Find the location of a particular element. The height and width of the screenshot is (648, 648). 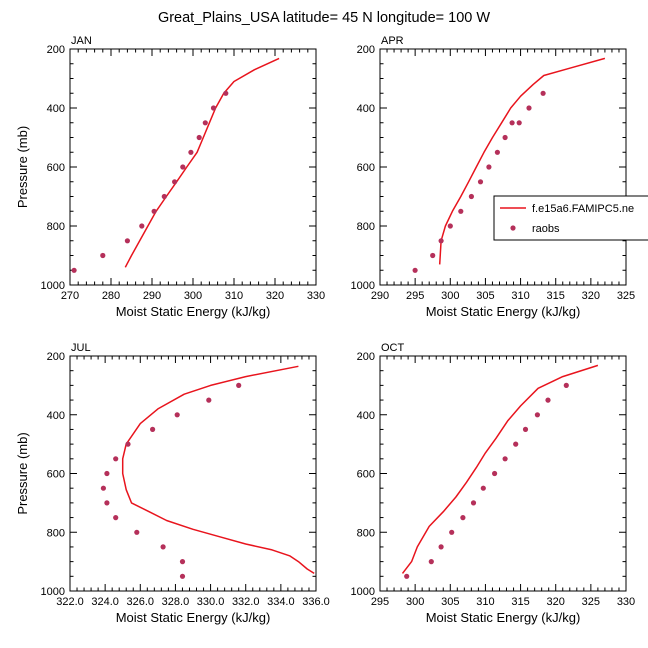

legend: f.e15a6.FAMIPC5.ne raobs is located at coordinates (570, 218).